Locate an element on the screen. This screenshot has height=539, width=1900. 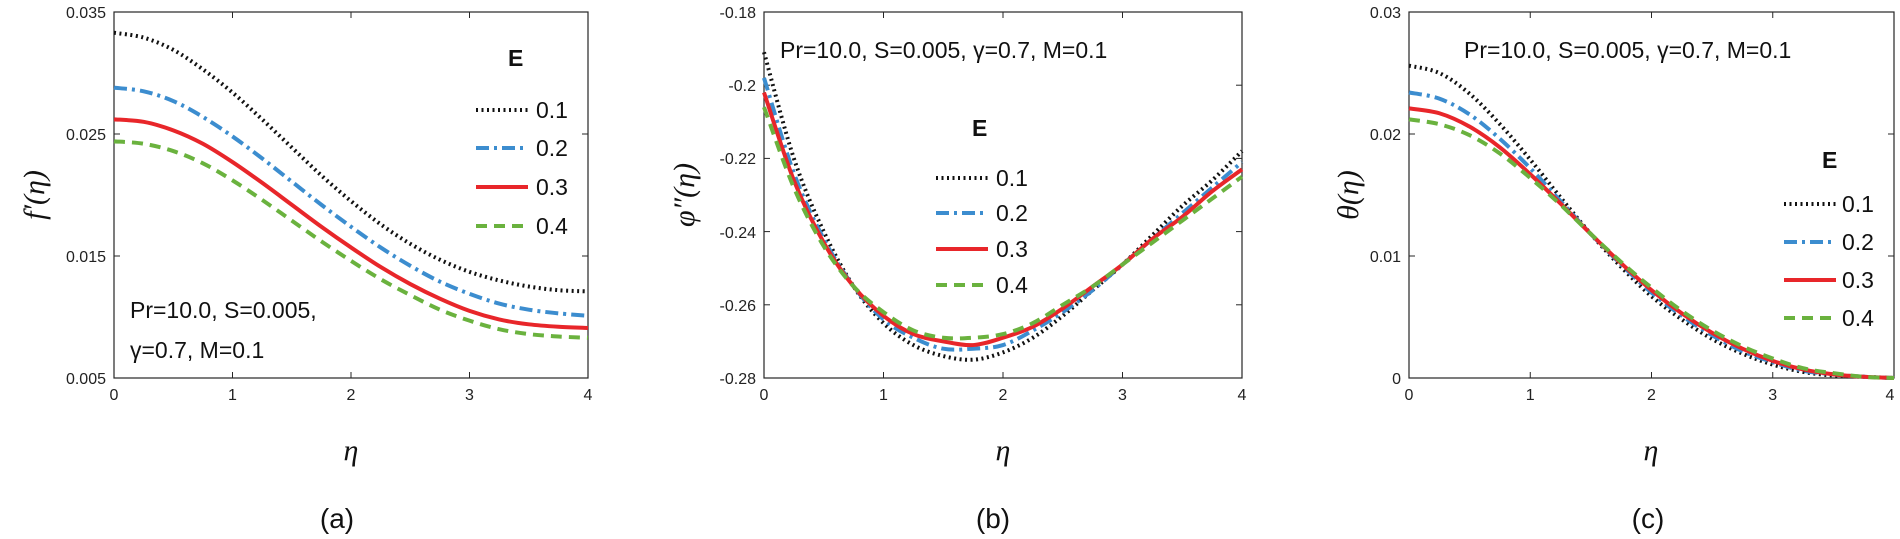
panel-b-ytick: -0.28 is located at coordinates (738, 379).